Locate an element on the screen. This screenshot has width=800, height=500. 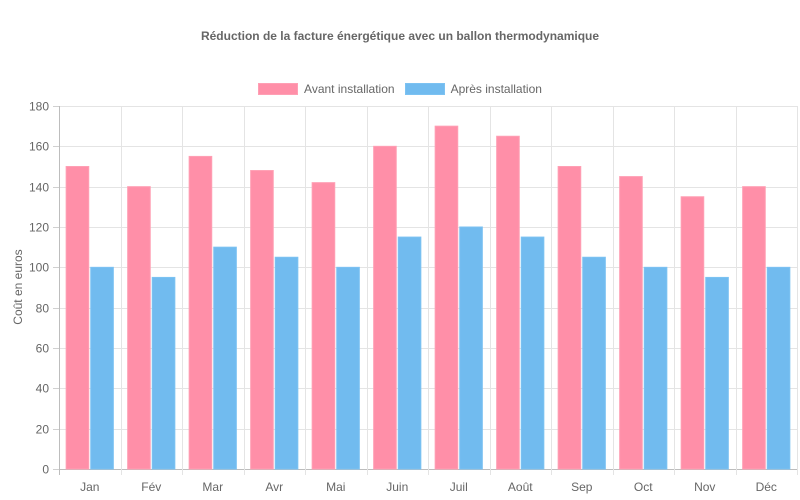
x-tick-label: Juin is located at coordinates (397, 487).